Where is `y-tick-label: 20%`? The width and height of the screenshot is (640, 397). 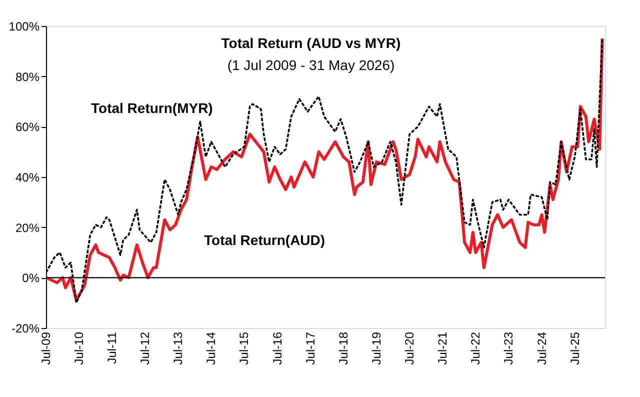
y-tick-label: 20% is located at coordinates (27, 227).